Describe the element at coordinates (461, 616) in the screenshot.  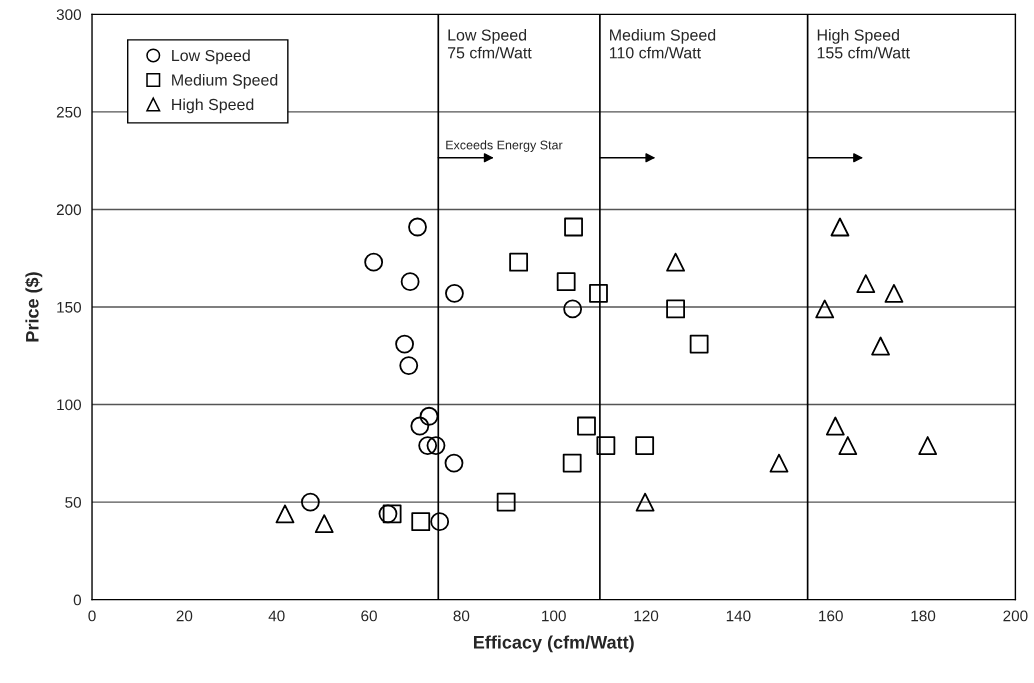
I see `x-tick-label: 80` at that location.